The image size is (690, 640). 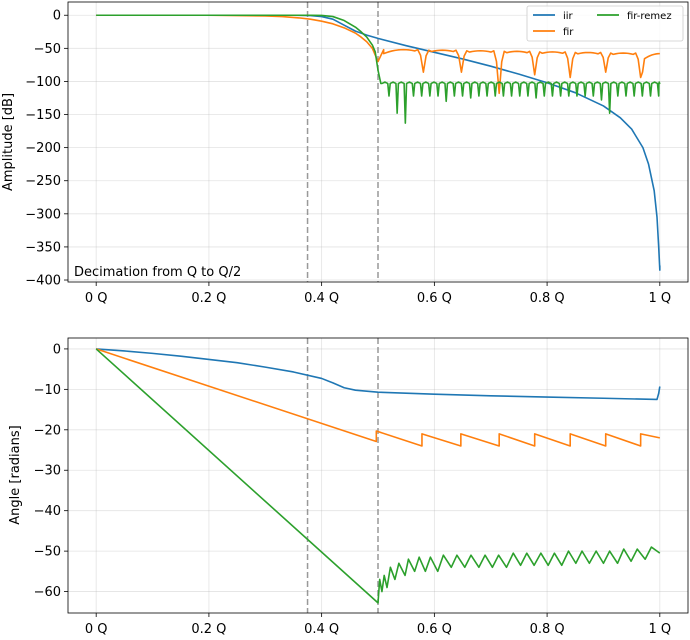 What do you see at coordinates (47, 471) in the screenshot?
I see `y-tick-label: −30` at bounding box center [47, 471].